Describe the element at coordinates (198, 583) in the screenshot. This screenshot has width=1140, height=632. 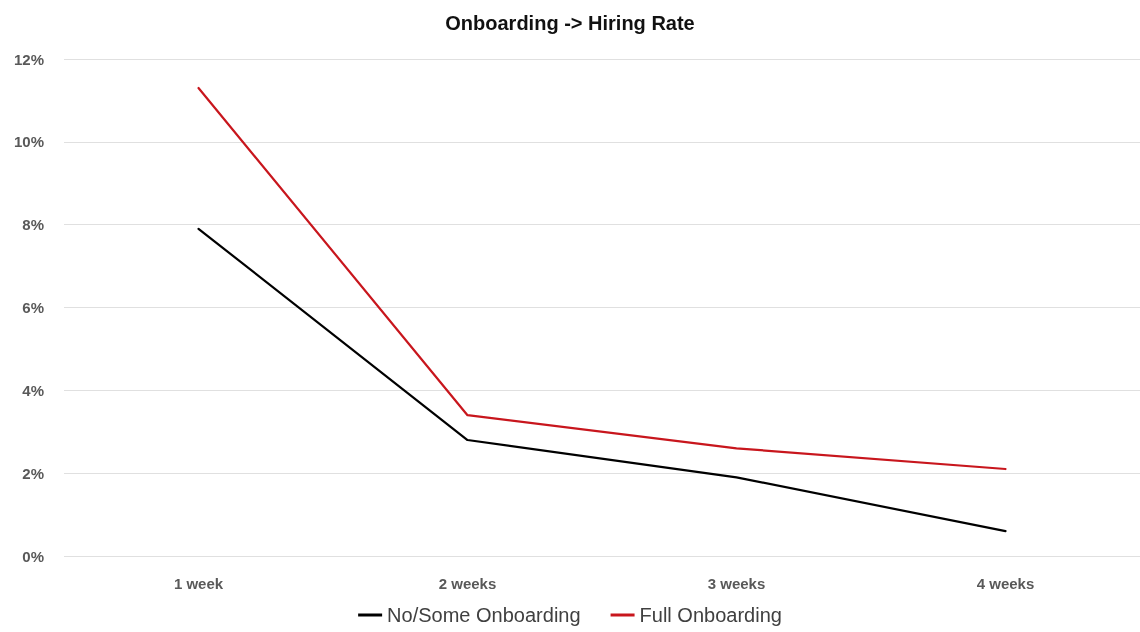
I see `x-tick-label: 1 week` at that location.